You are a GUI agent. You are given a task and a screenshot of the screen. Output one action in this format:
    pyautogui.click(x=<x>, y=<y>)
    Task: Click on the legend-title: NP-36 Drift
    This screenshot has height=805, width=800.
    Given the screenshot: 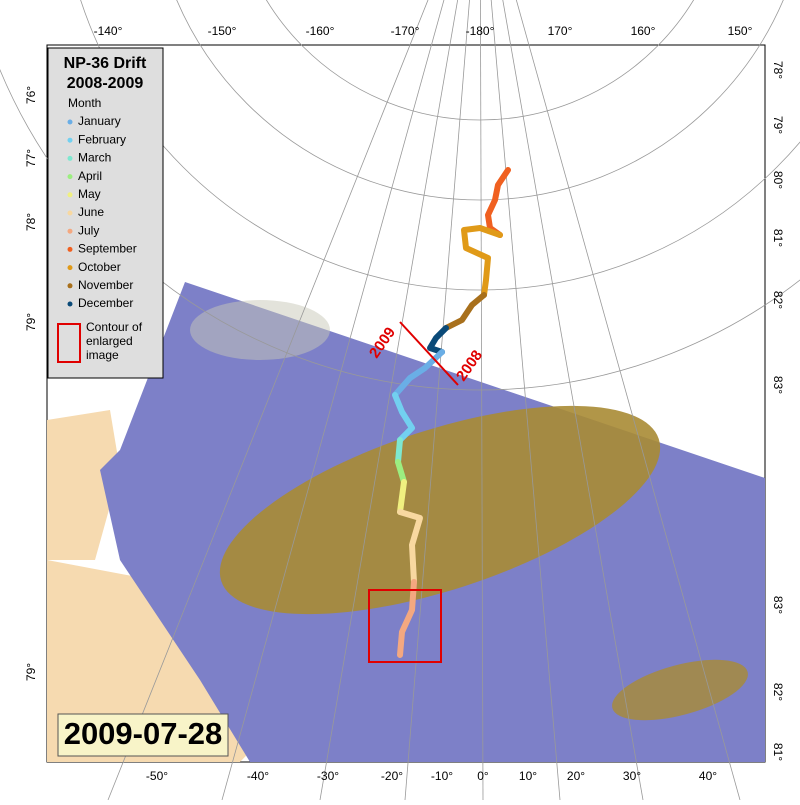 What is the action you would take?
    pyautogui.click(x=105, y=63)
    